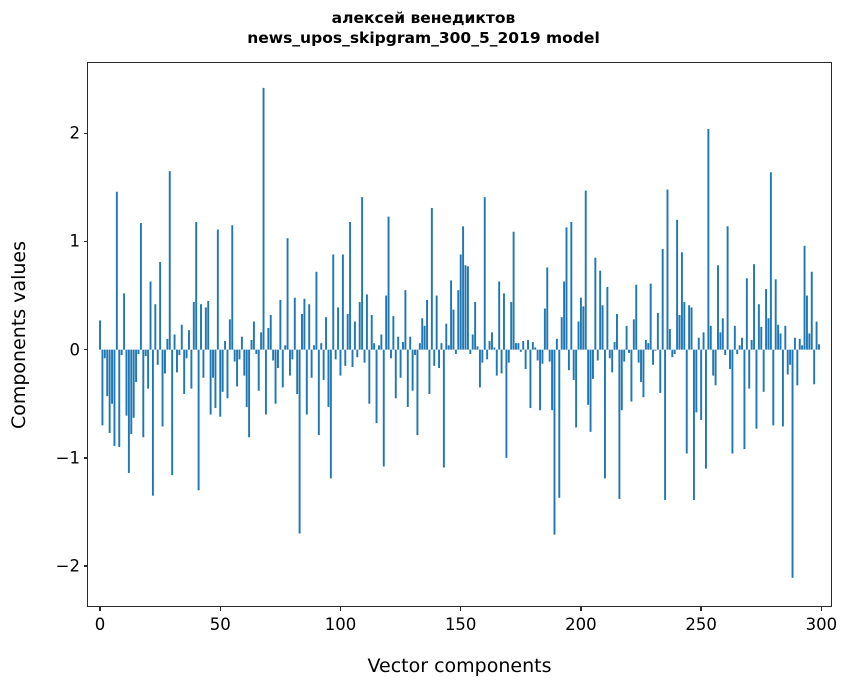 This screenshot has height=696, width=847. Describe the element at coordinates (821, 624) in the screenshot. I see `x-tick-label: 300` at that location.